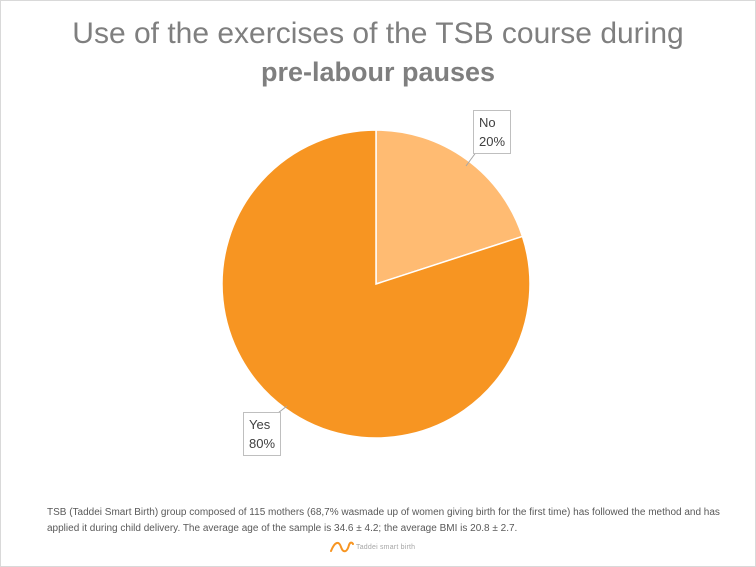 This screenshot has width=756, height=567. What do you see at coordinates (262, 434) in the screenshot?
I see `data-label-yes: Yes 80%` at bounding box center [262, 434].